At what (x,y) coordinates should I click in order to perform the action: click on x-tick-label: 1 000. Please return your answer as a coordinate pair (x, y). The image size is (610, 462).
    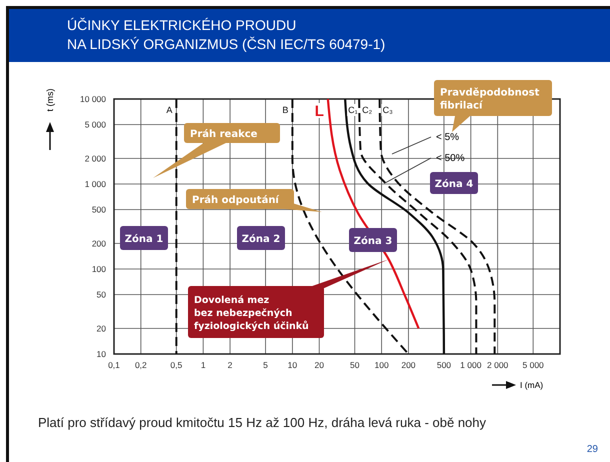
    Looking at the image, I should click on (471, 365).